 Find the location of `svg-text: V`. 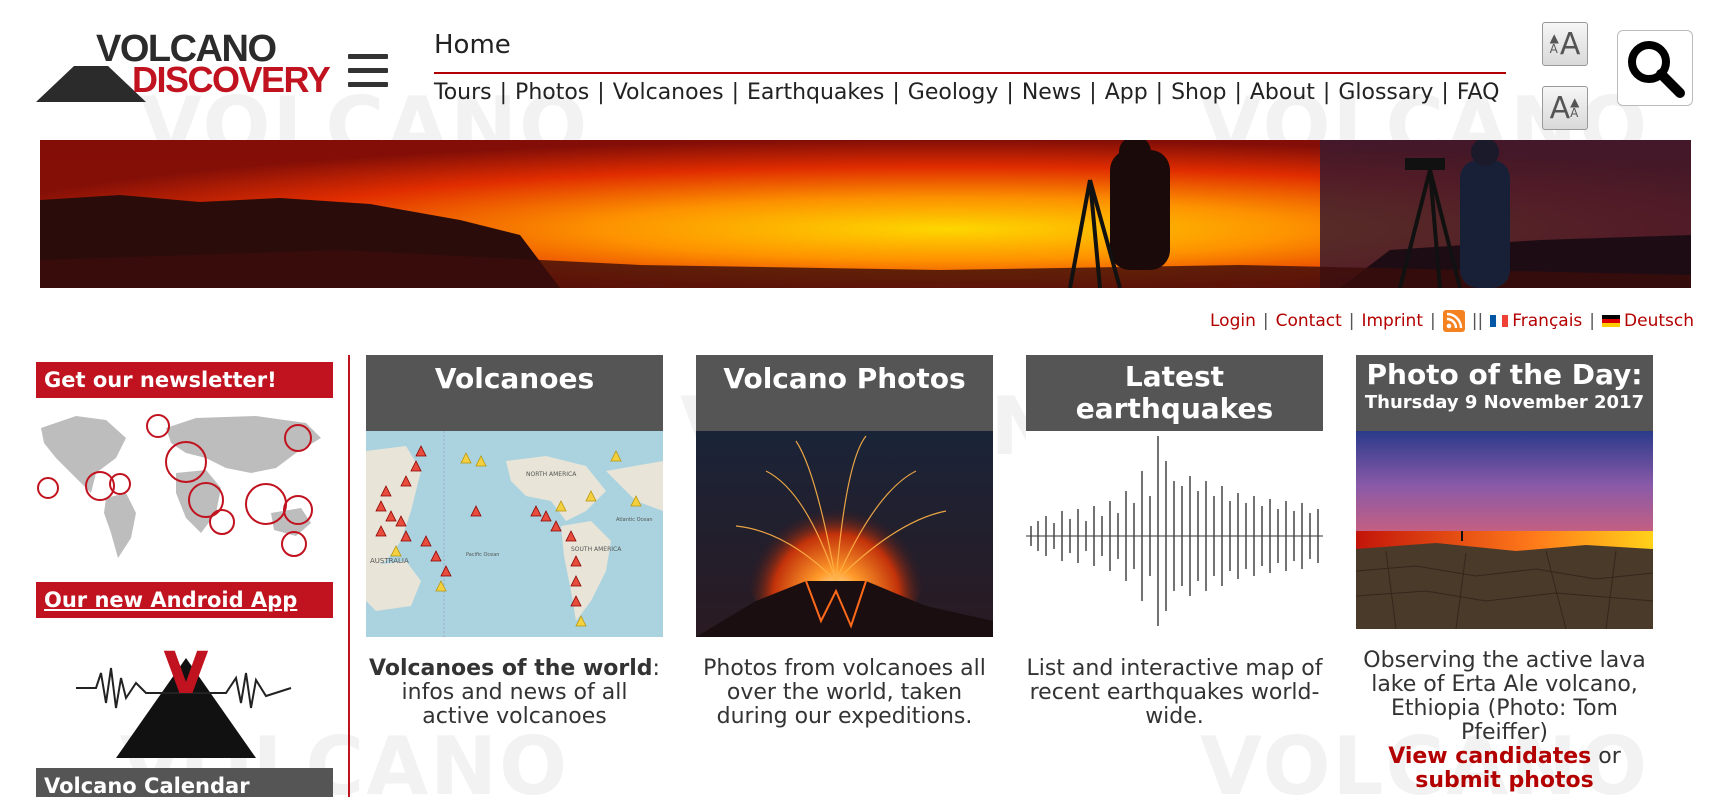

svg-text: V is located at coordinates (186, 673).